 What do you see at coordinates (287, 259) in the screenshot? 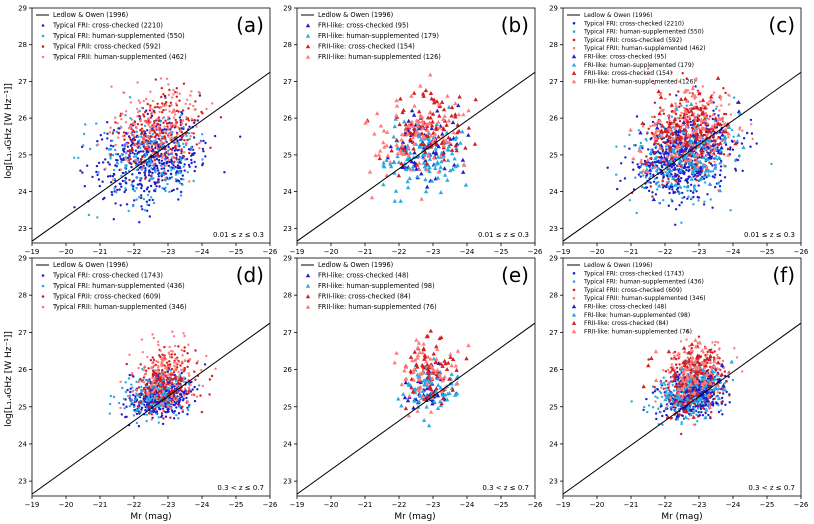
I see `y-tick-label: 29` at bounding box center [287, 259].